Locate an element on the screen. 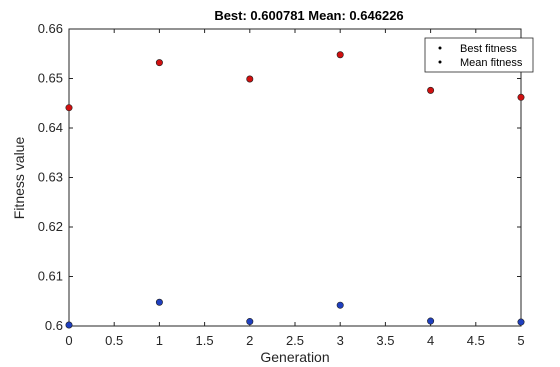  y-axis-label: Fitness value is located at coordinates (19, 178).